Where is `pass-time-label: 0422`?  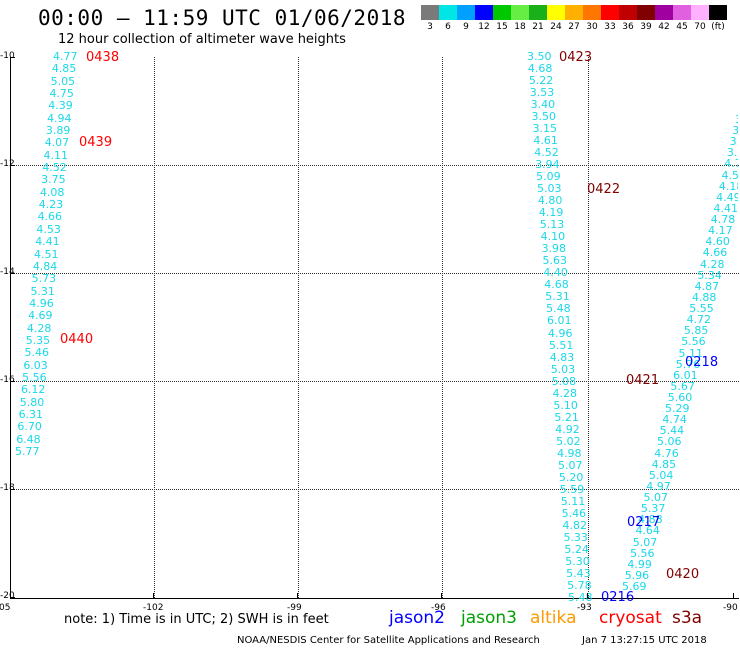
pass-time-label: 0422 is located at coordinates (604, 189).